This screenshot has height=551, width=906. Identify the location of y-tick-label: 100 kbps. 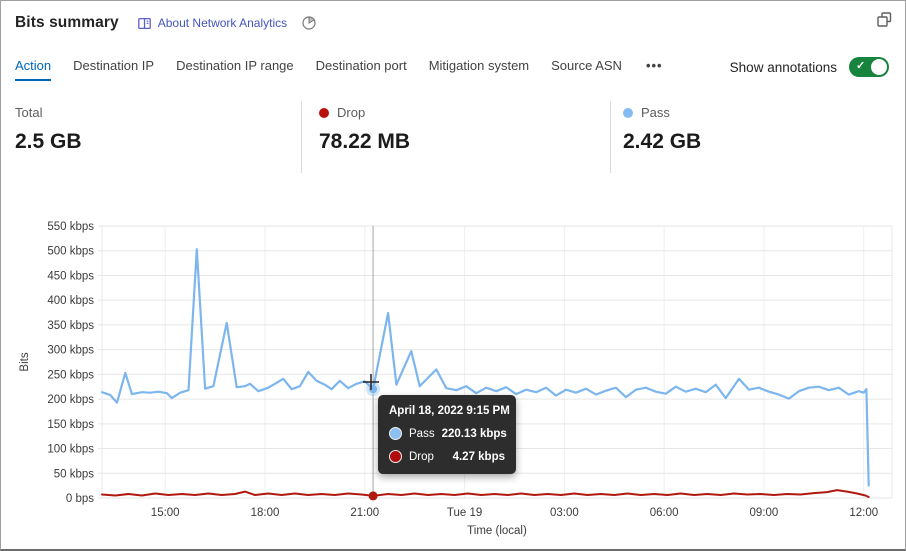
(70, 450).